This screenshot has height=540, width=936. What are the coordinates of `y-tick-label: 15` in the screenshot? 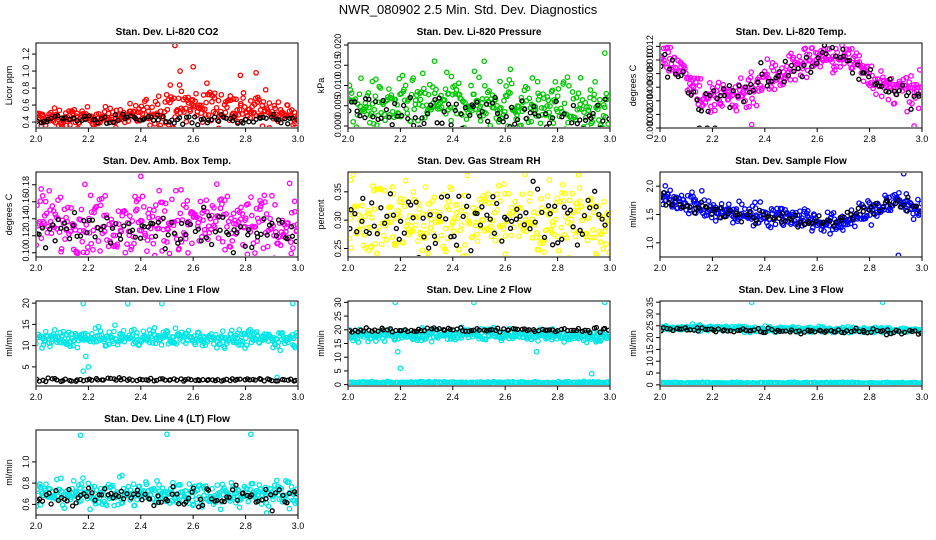 It's located at (26, 324).